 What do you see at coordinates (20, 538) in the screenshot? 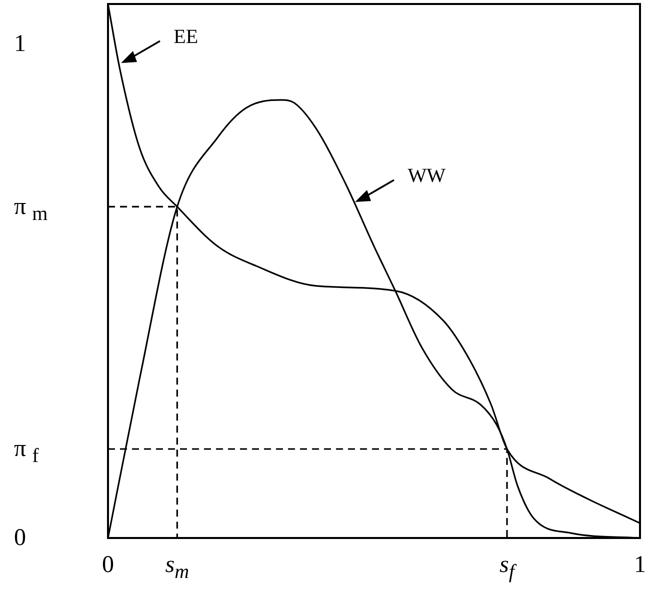
I see `y-tick-label: 0` at bounding box center [20, 538].